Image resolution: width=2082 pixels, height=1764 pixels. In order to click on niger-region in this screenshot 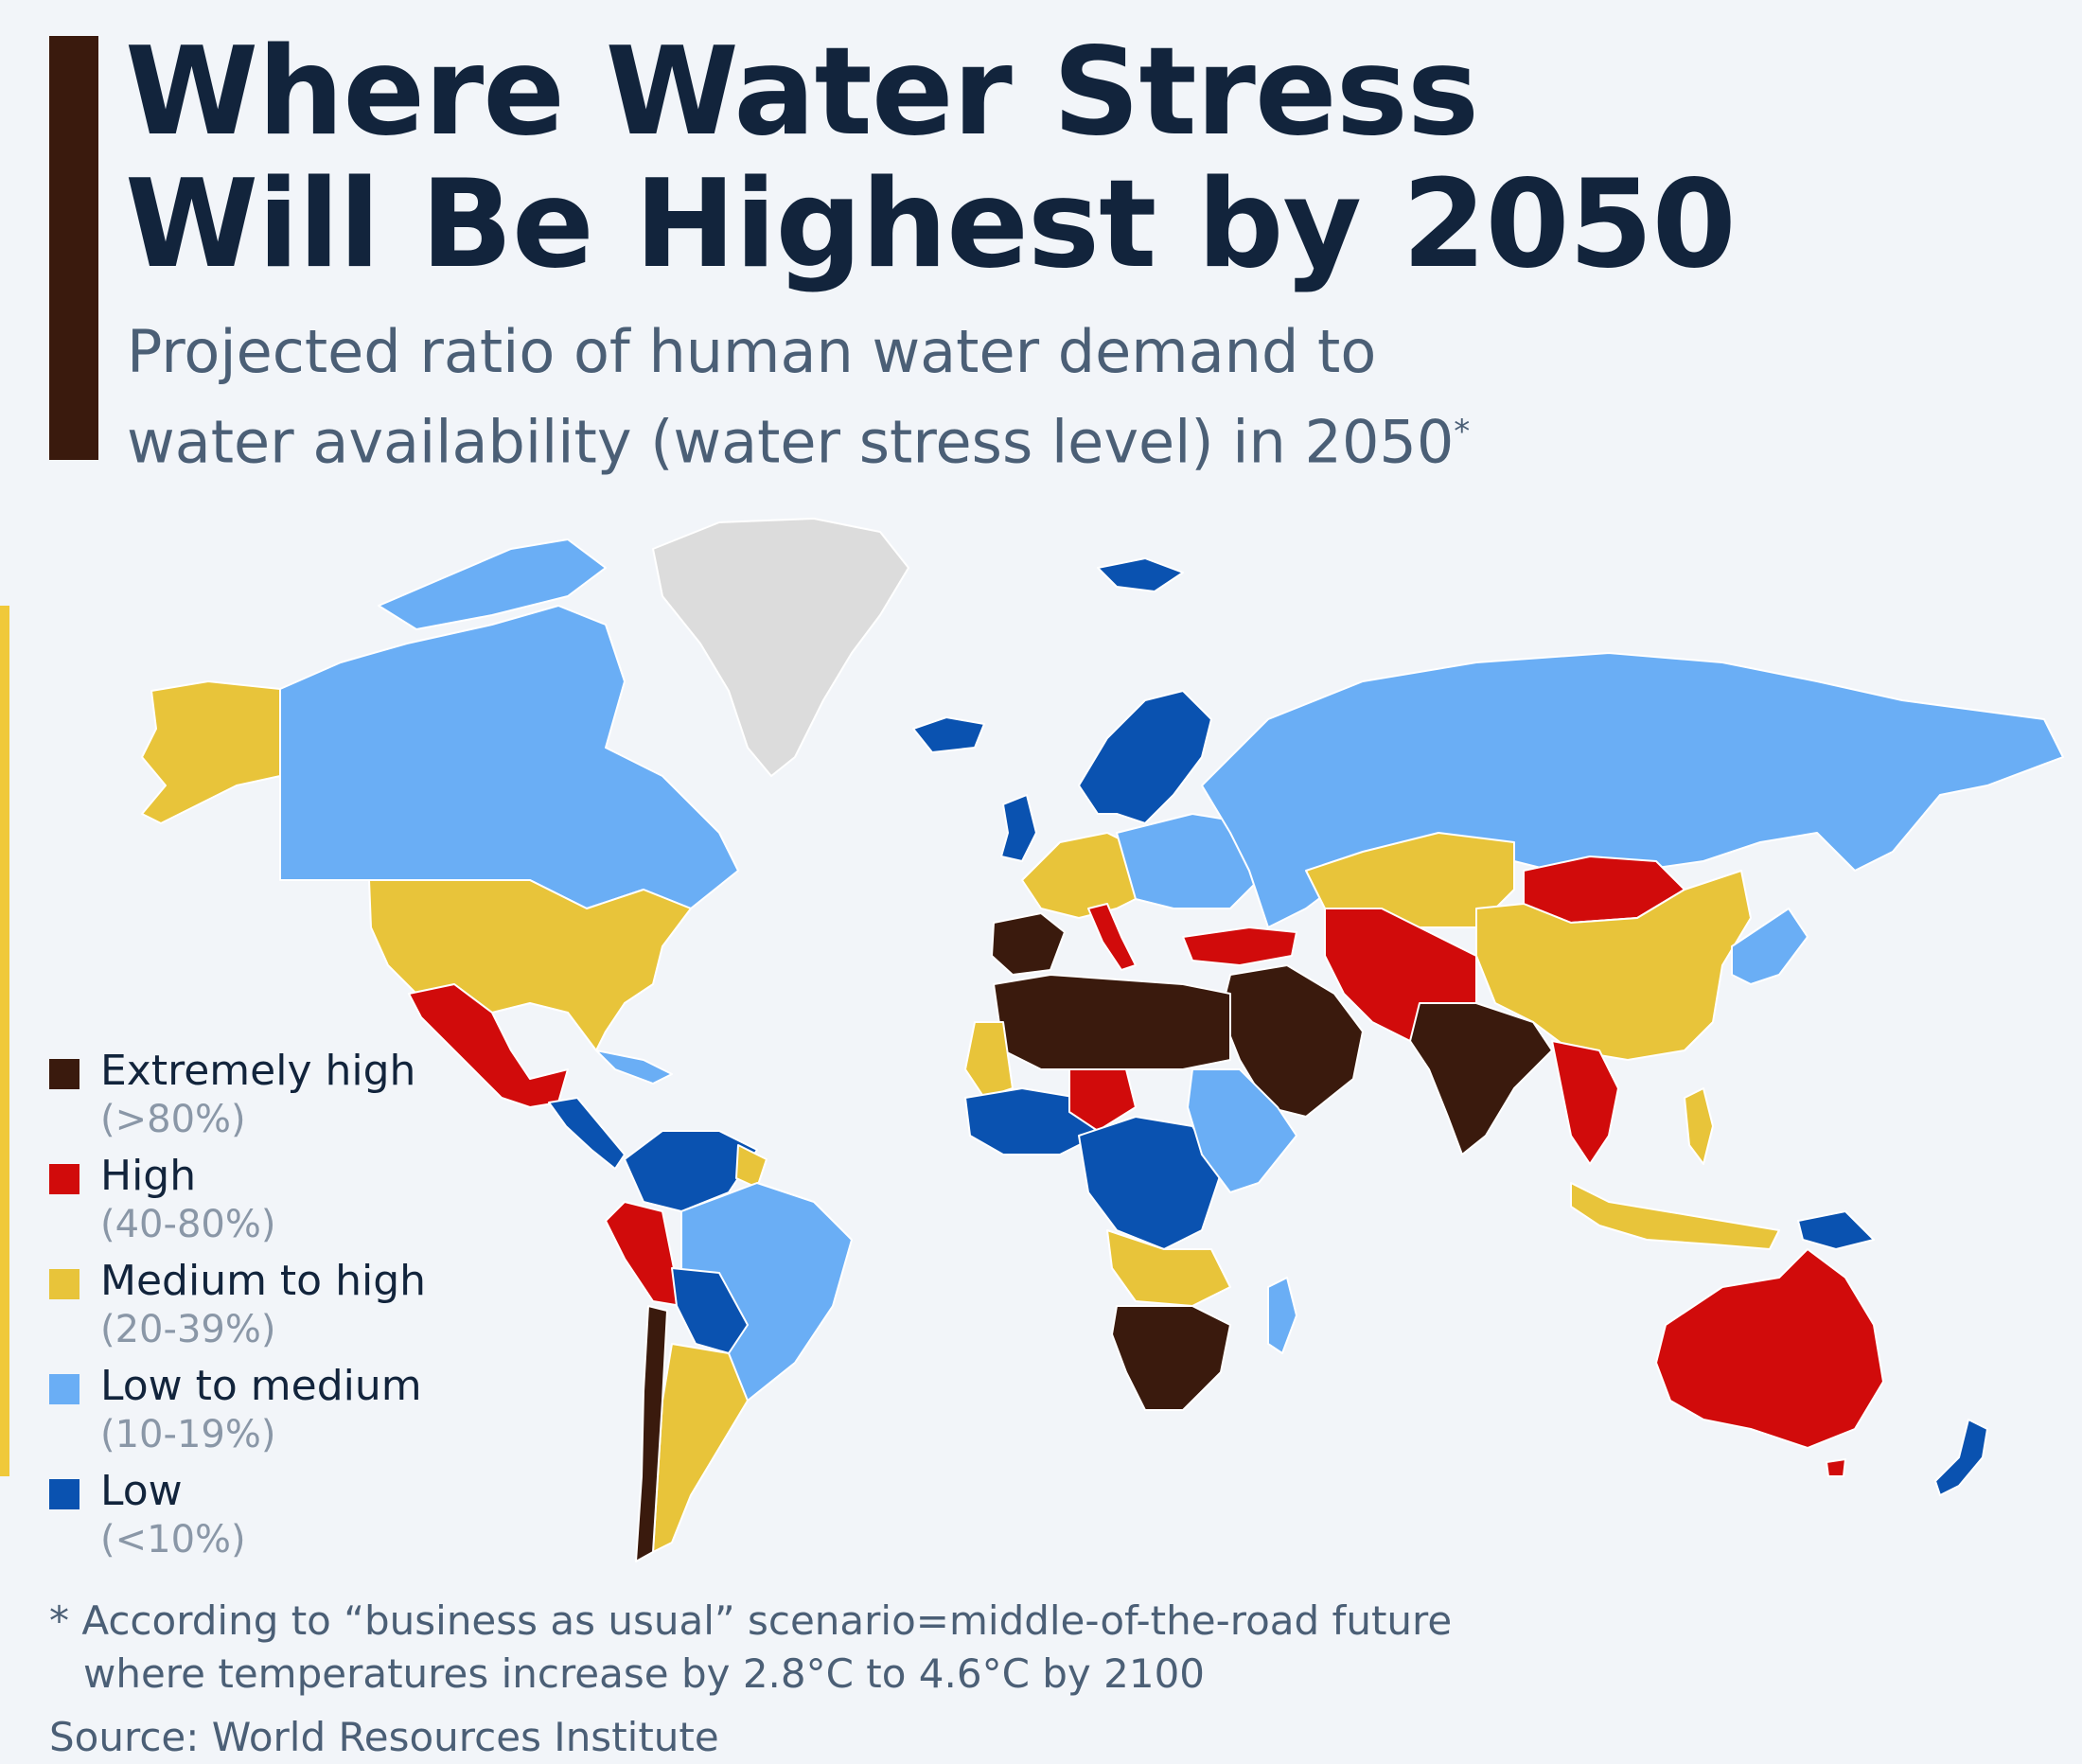, I will do `click(1102, 1100)`.